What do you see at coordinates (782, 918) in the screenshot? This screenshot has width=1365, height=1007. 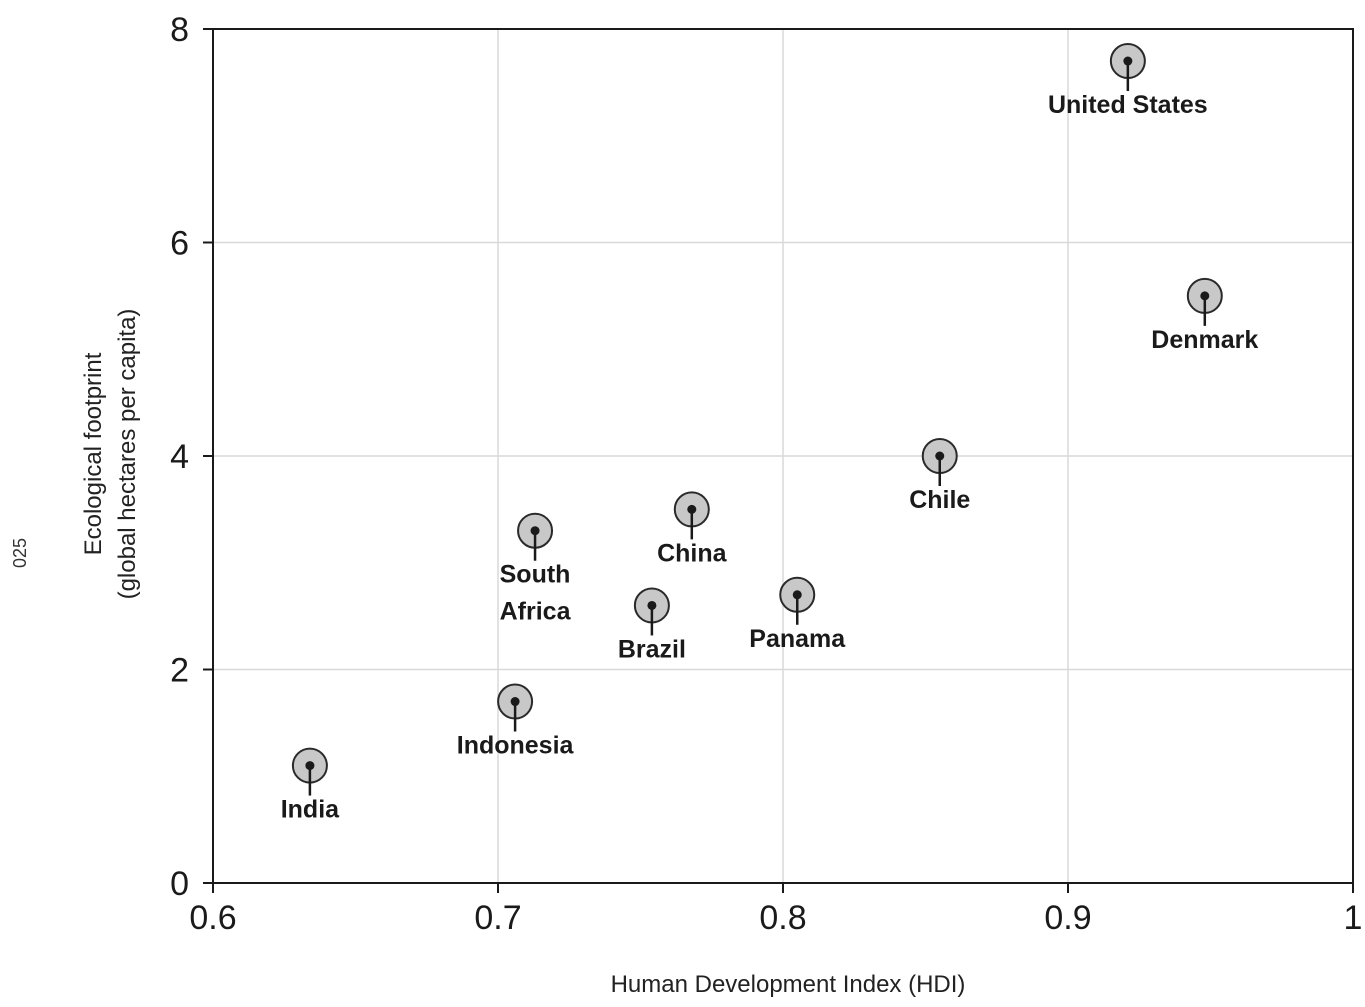 I see `x-tick-label: 0.8` at bounding box center [782, 918].